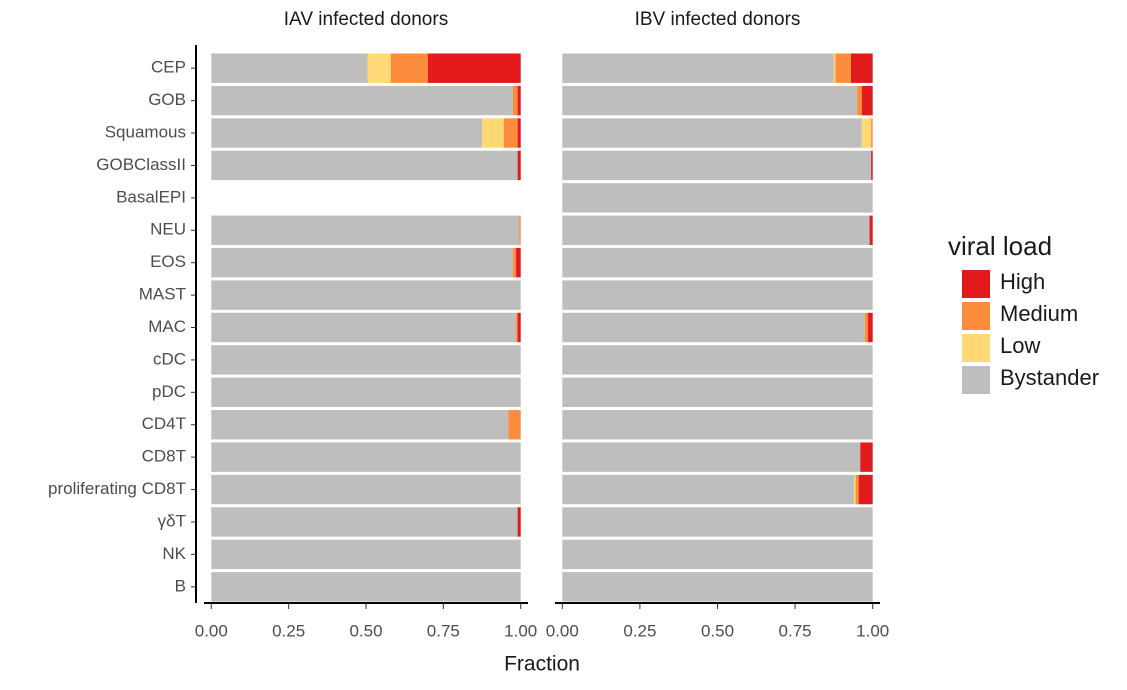 This screenshot has height=690, width=1127. I want to click on y-tick-label: MAC, so click(167, 326).